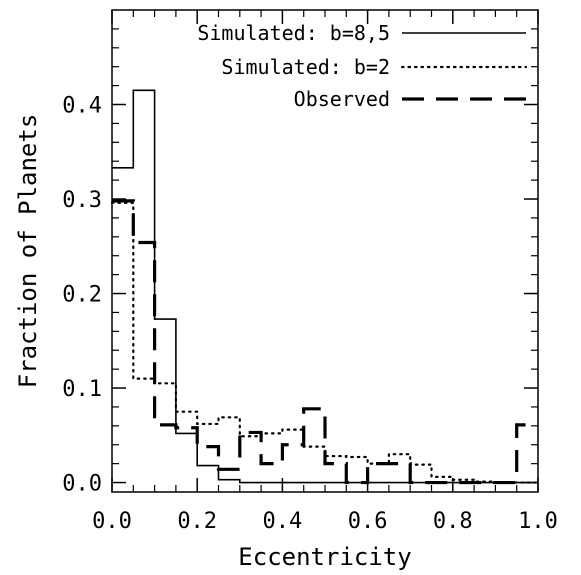 The width and height of the screenshot is (581, 575). Describe the element at coordinates (82, 106) in the screenshot. I see `y-tick-label: 0.4` at that location.